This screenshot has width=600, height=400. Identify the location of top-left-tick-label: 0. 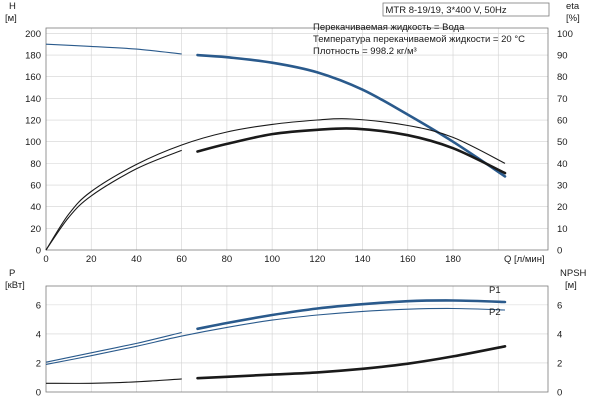
(38, 251).